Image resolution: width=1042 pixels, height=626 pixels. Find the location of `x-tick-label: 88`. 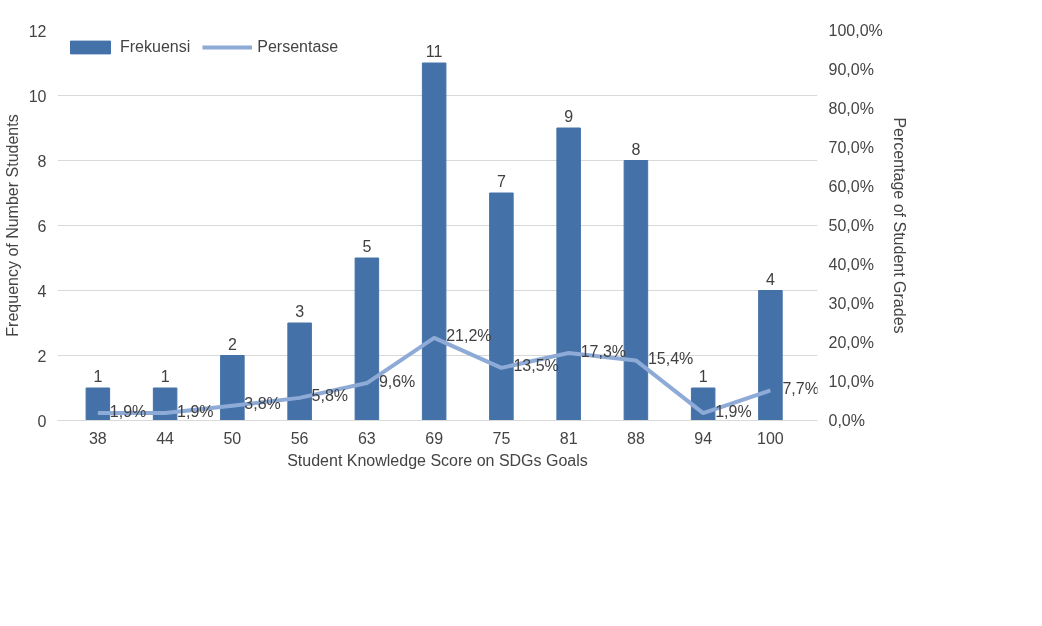

x-tick-label: 88 is located at coordinates (636, 438).